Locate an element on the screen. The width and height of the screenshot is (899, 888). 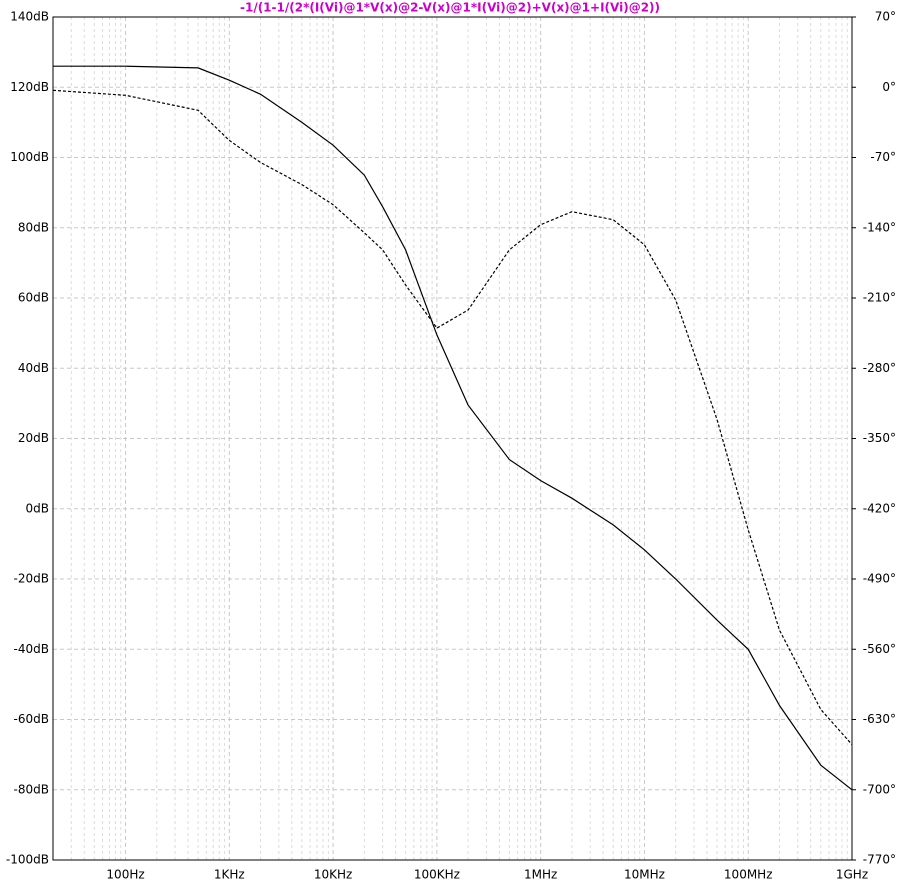
x-tick-label: 1MHz is located at coordinates (540, 875).